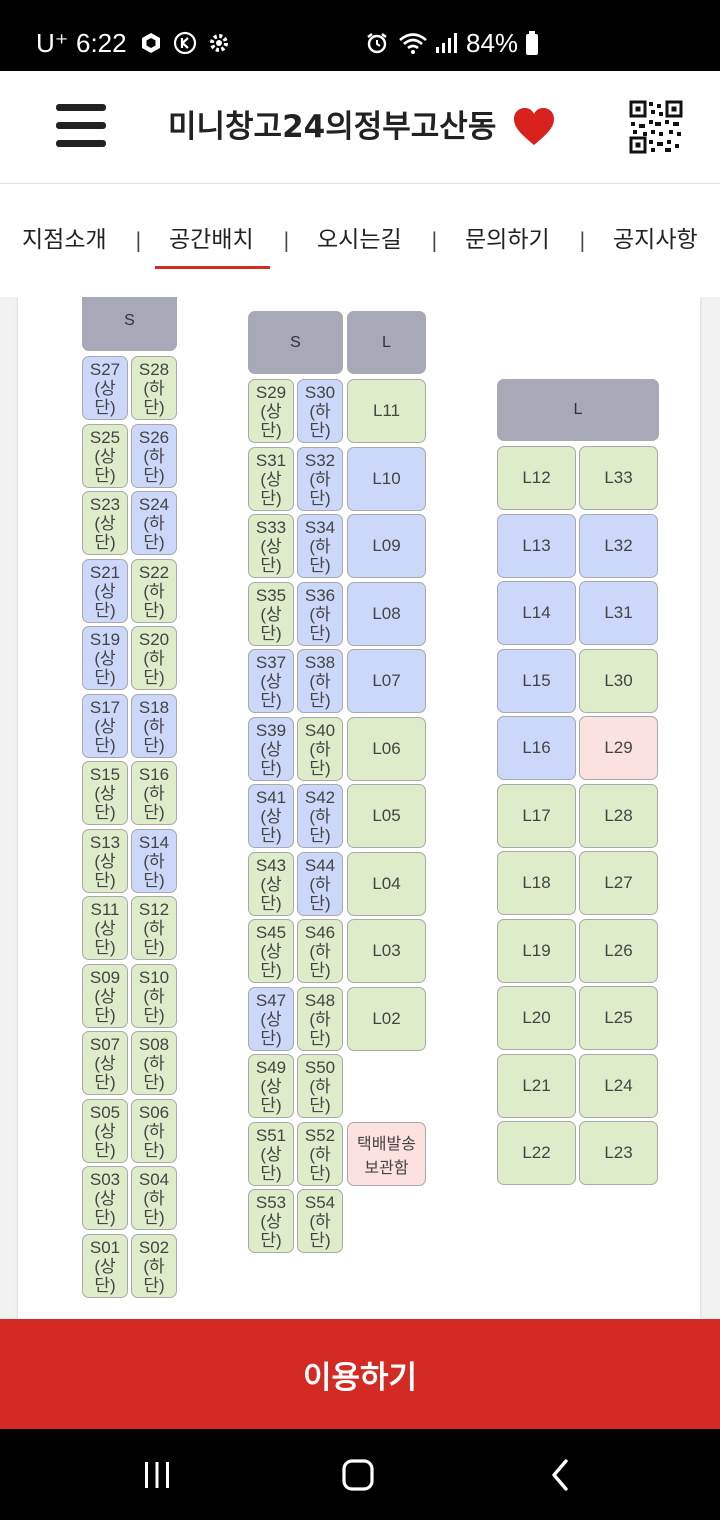 Image resolution: width=720 pixels, height=1520 pixels. I want to click on recent-apps-icon, so click(157, 1475).